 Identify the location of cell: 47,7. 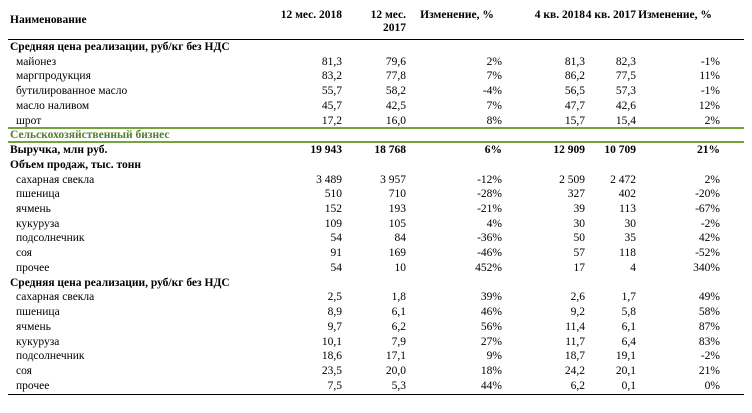
(574, 105).